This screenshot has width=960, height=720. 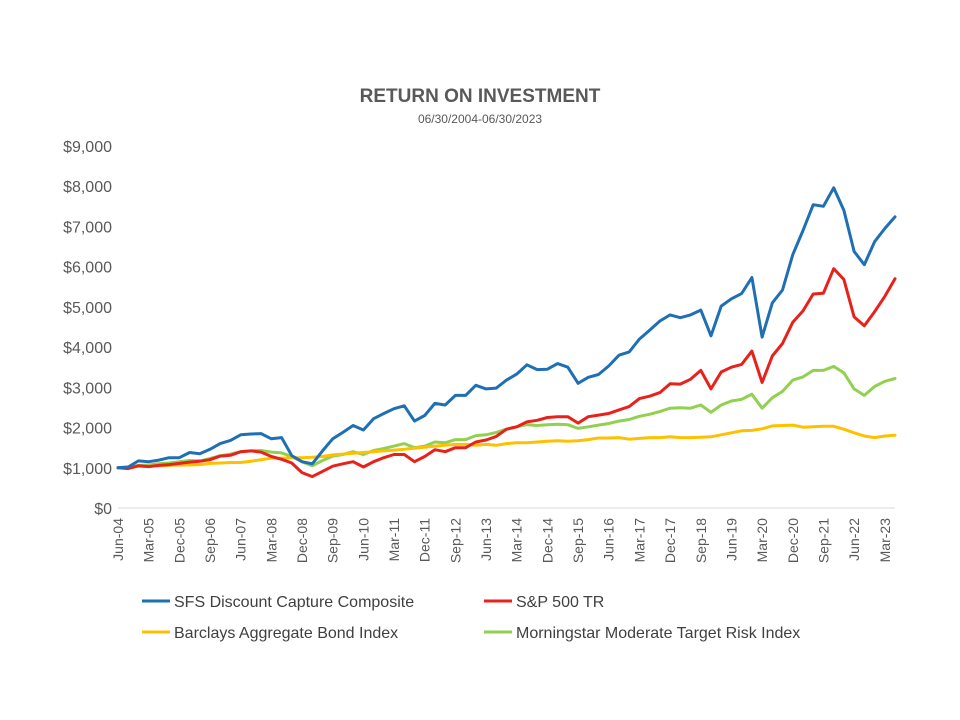 I want to click on y-tick-label: $3,000, so click(x=87, y=388).